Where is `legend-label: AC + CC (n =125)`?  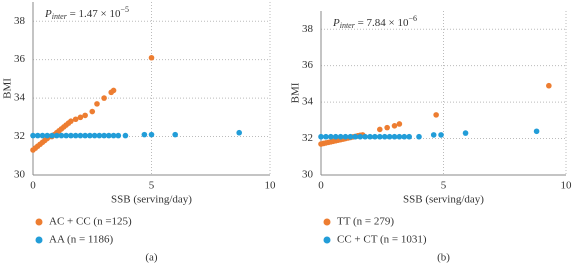
legend-label: AC + CC (n =125) is located at coordinates (90, 222).